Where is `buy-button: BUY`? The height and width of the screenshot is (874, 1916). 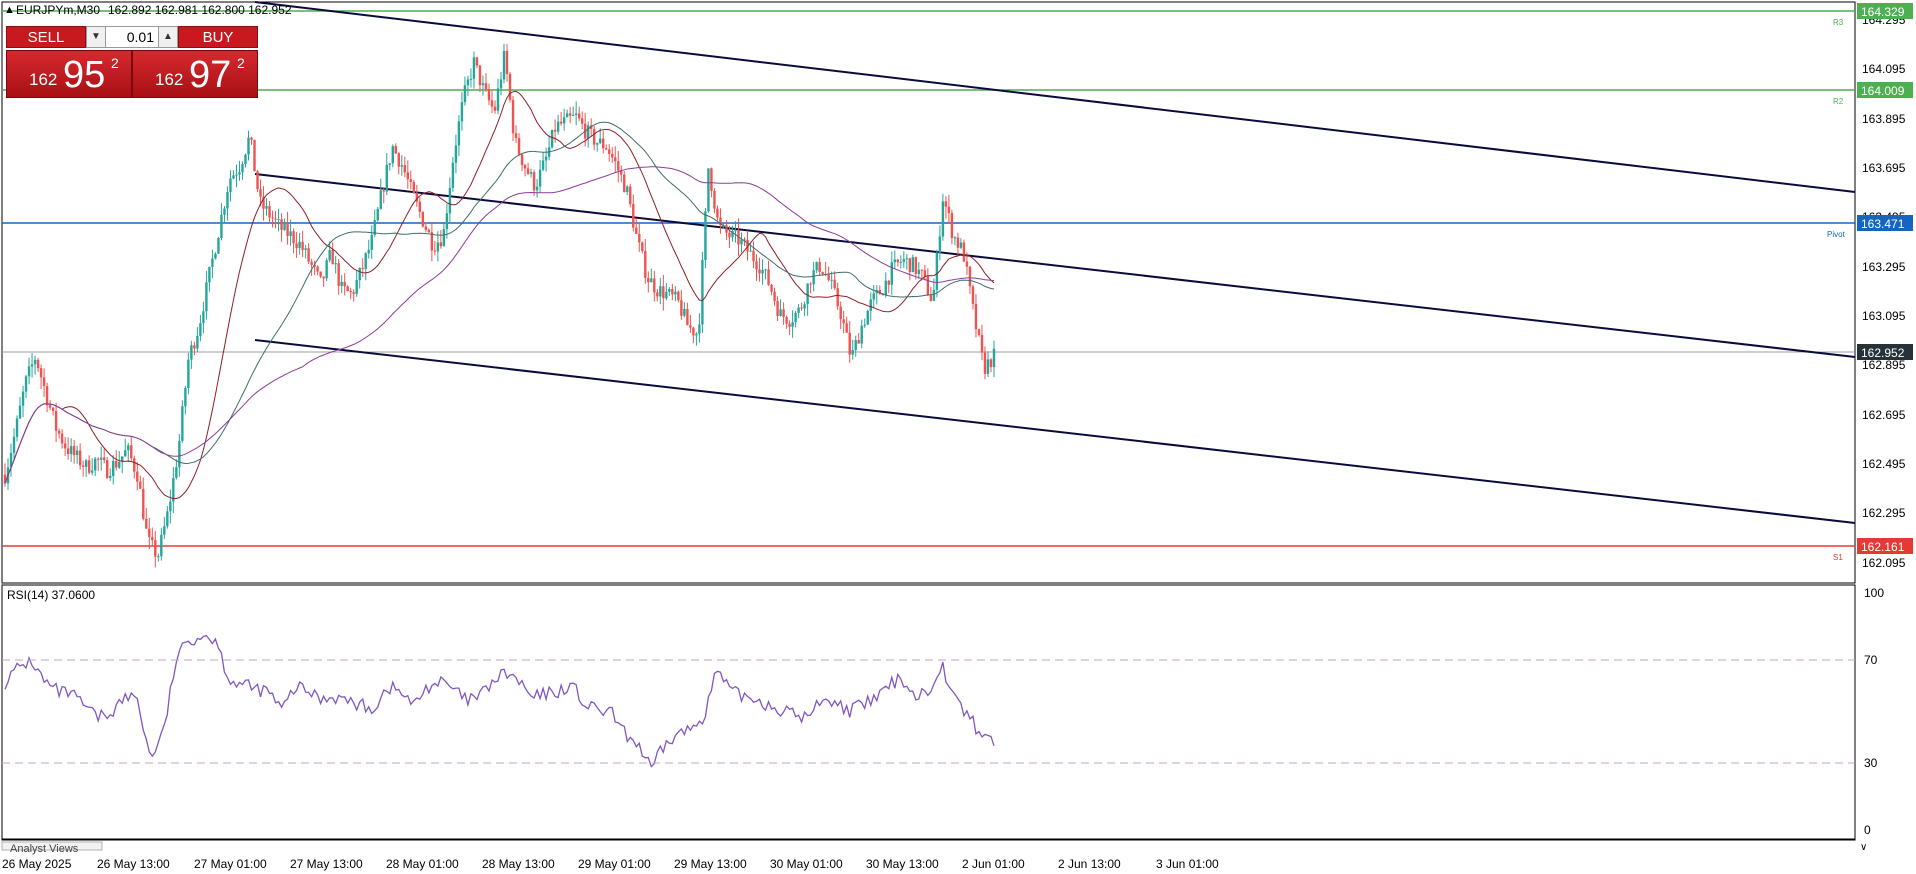 buy-button: BUY is located at coordinates (218, 37).